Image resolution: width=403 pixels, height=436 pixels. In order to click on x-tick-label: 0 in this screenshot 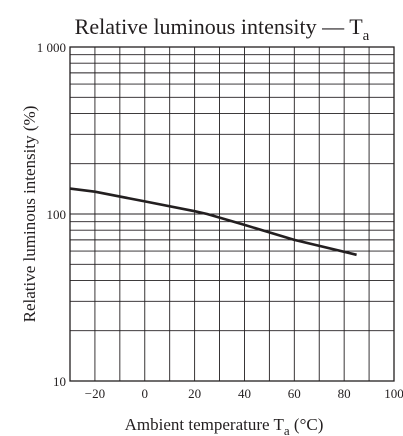, I will do `click(145, 393)`.